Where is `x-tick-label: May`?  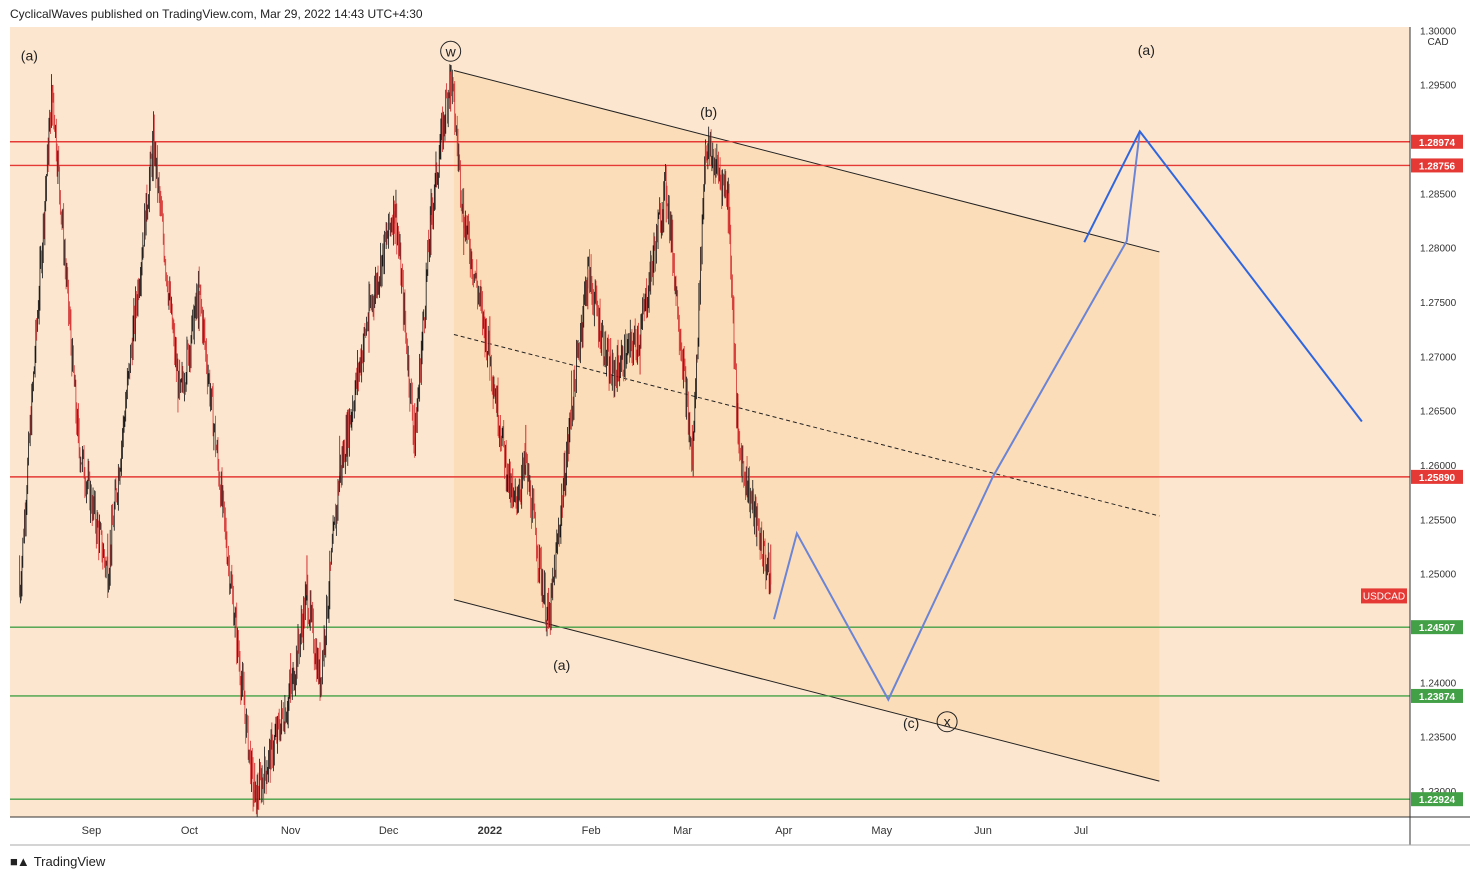
x-tick-label: May is located at coordinates (881, 831).